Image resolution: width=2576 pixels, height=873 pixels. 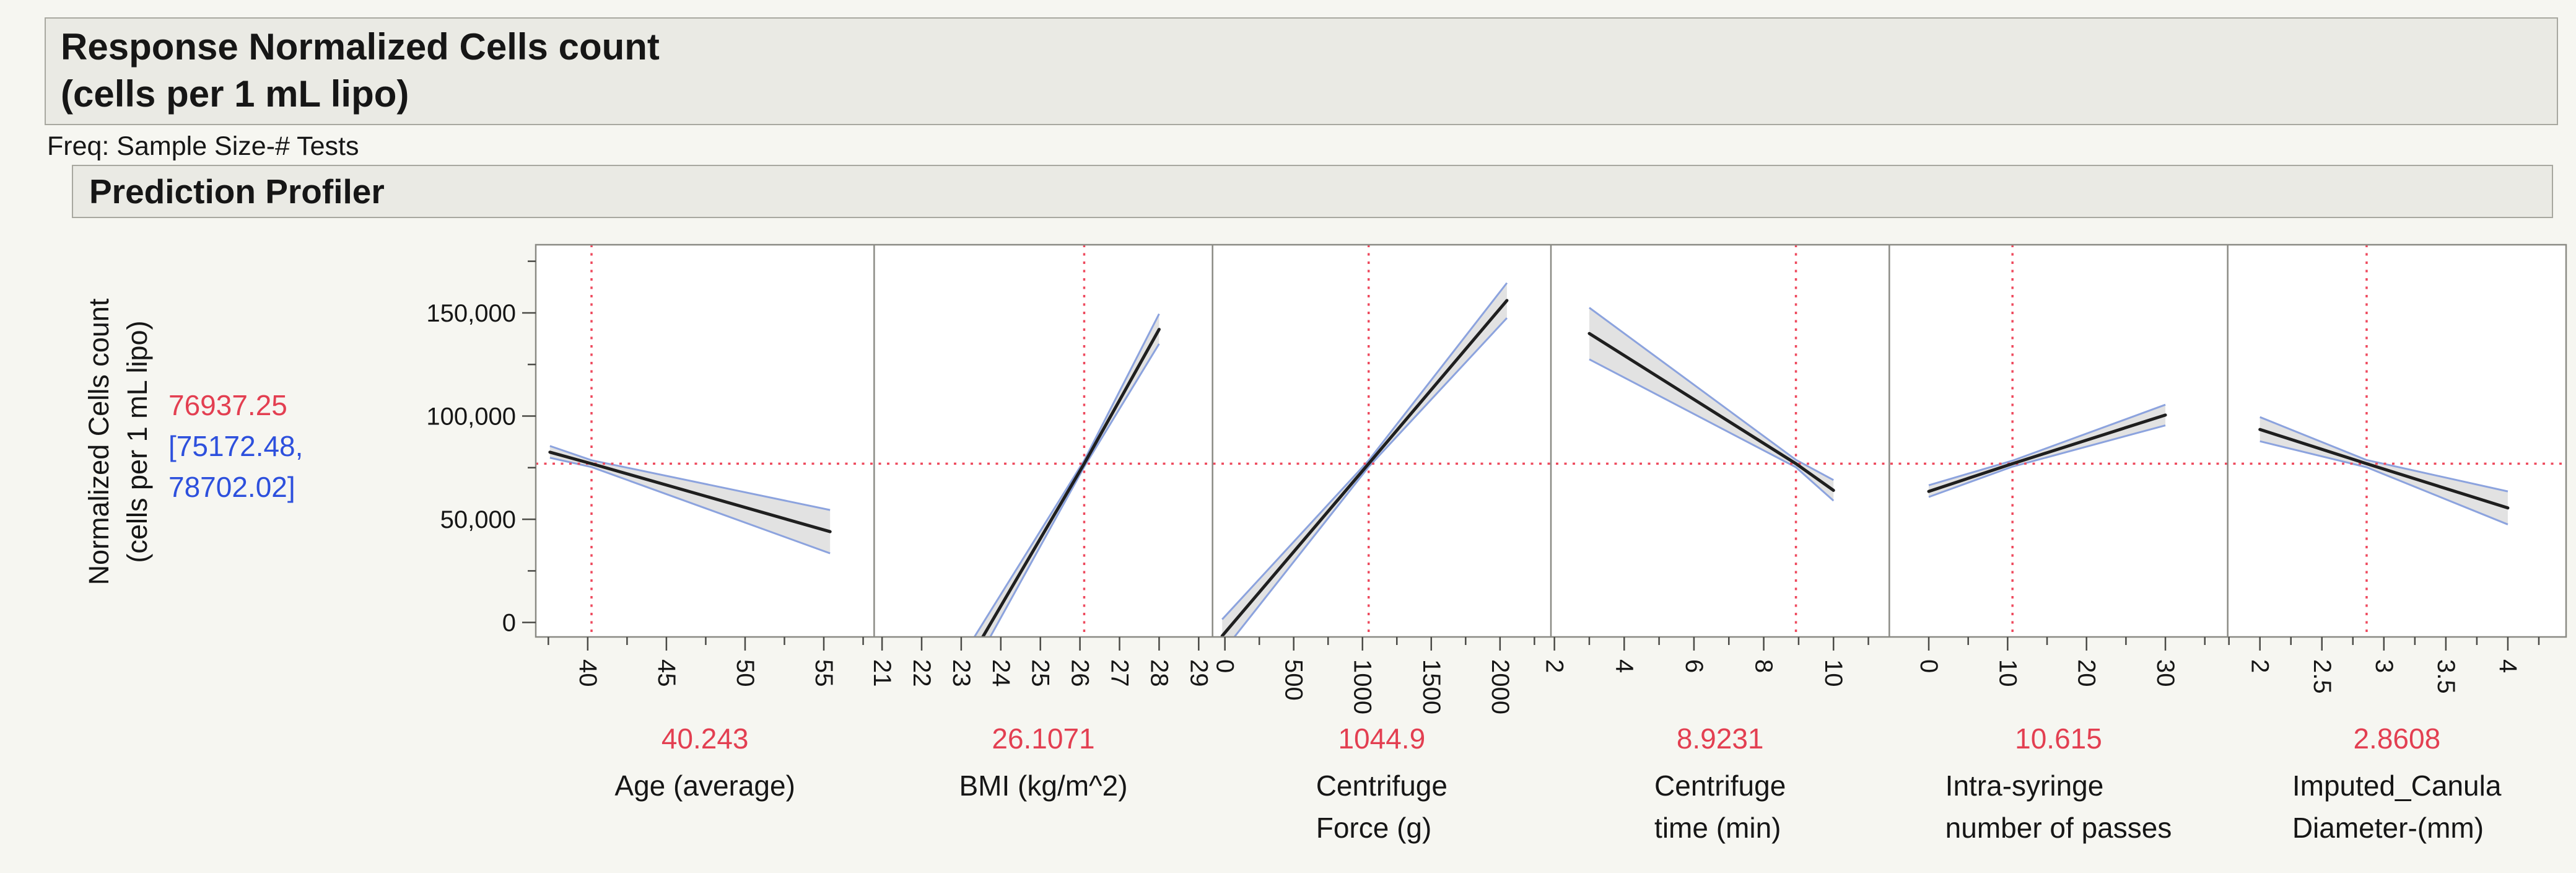 What do you see at coordinates (666, 673) in the screenshot?
I see `x-tick-label: 45` at bounding box center [666, 673].